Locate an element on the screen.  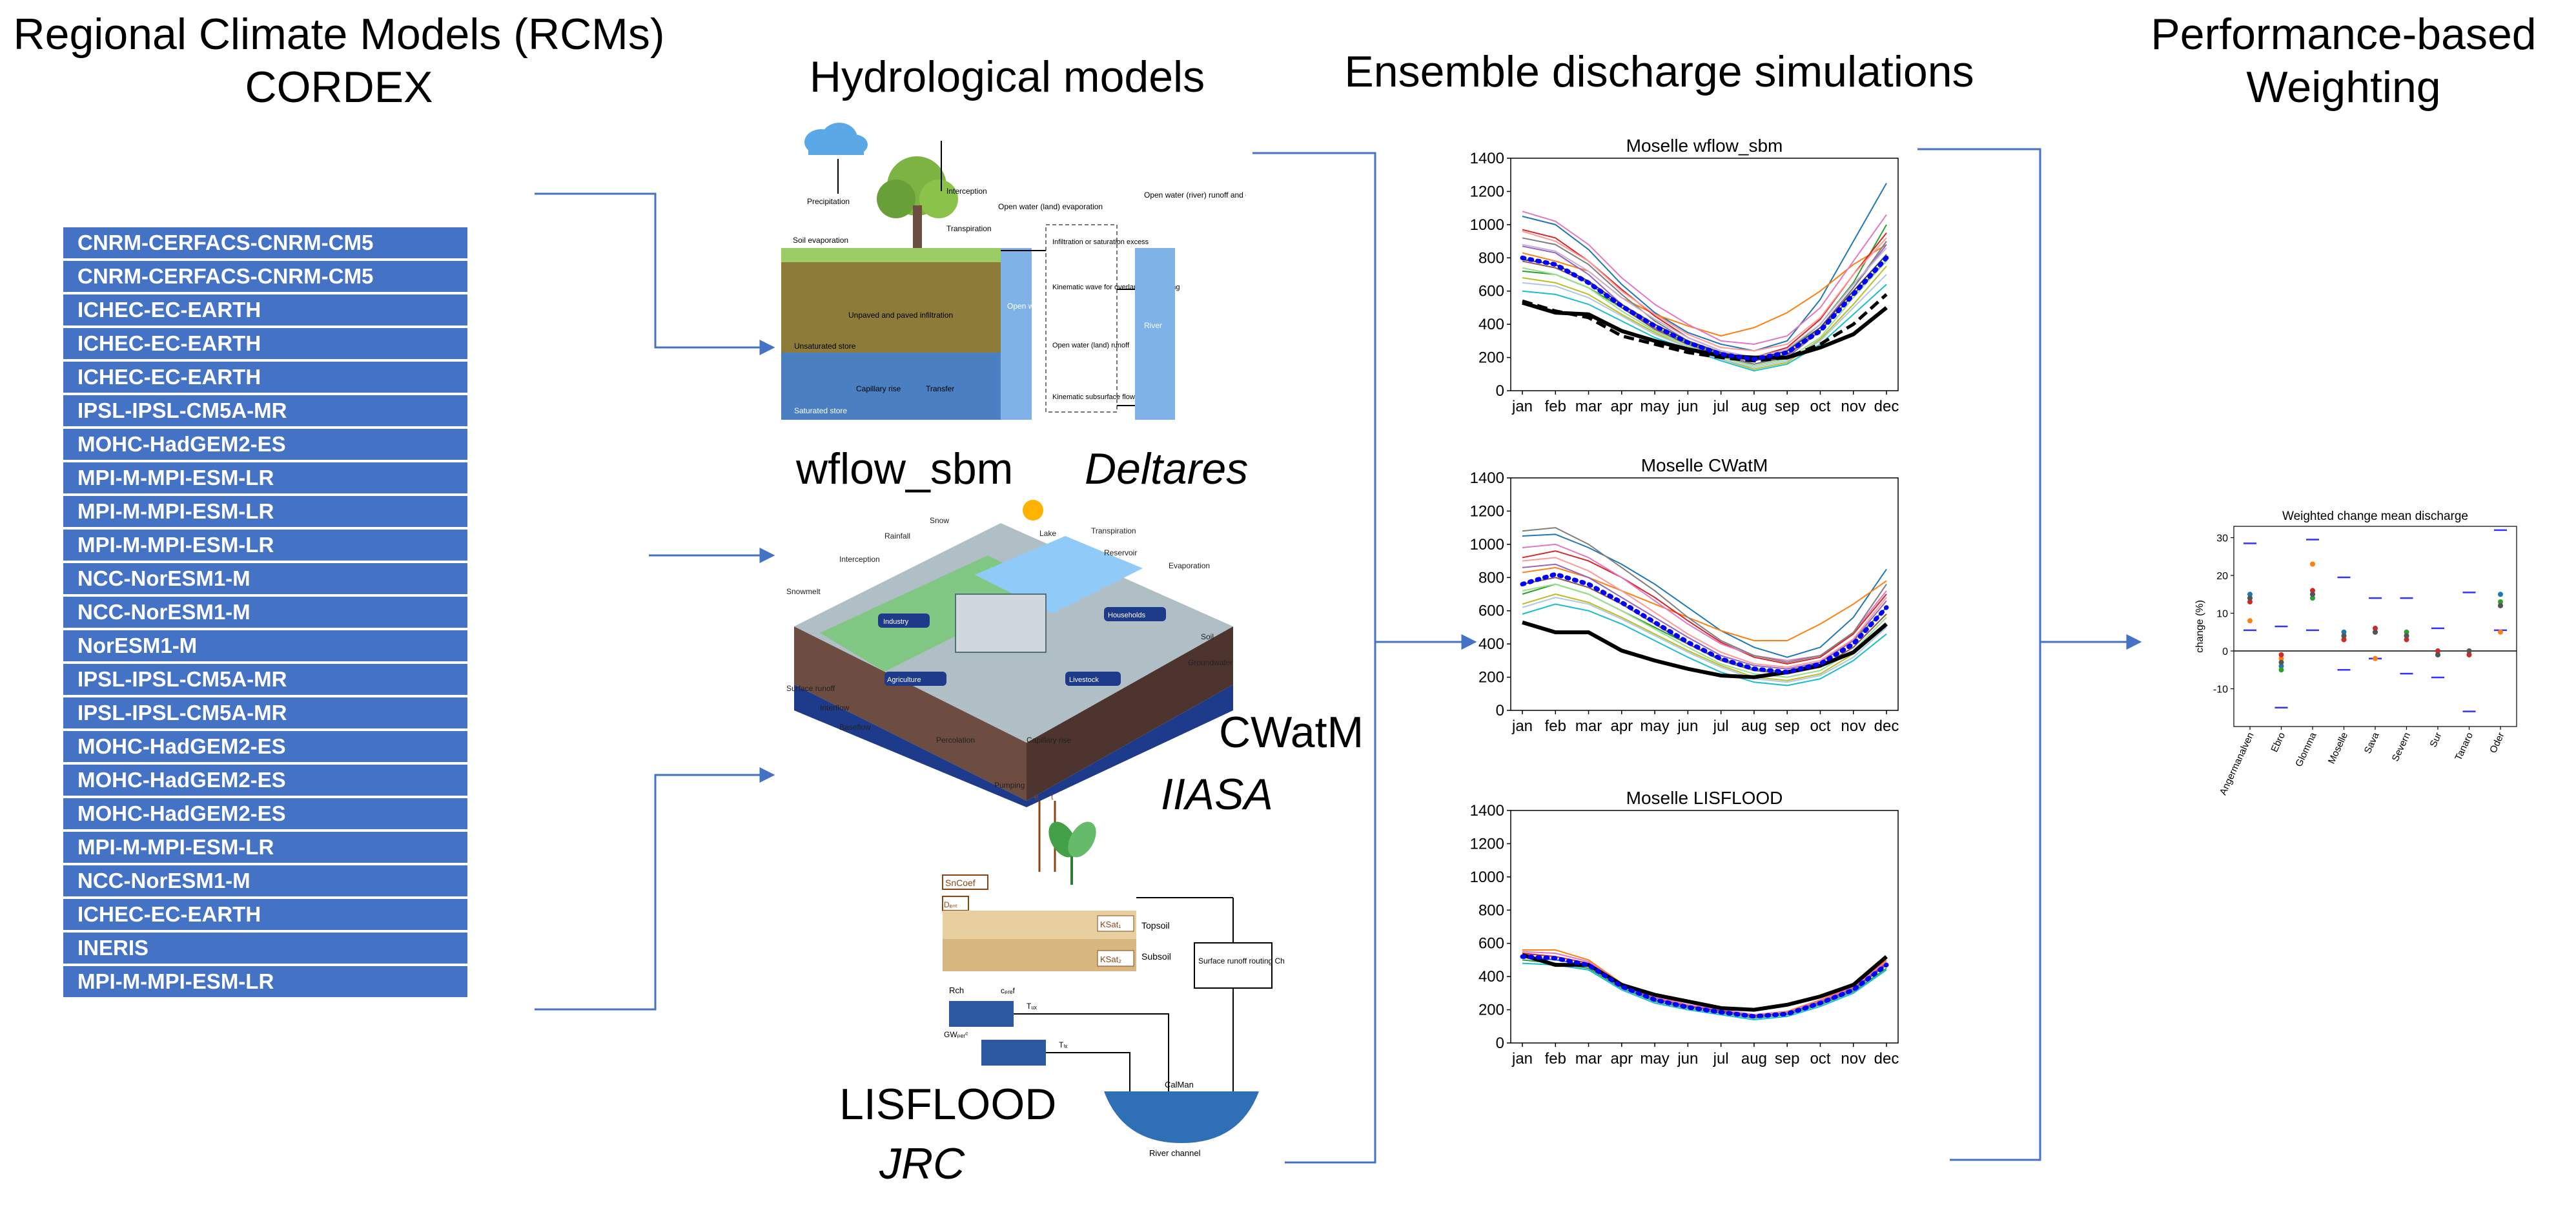
wflow-label-openwater-runoff: Open water (land) runoff is located at coordinates (1091, 345).